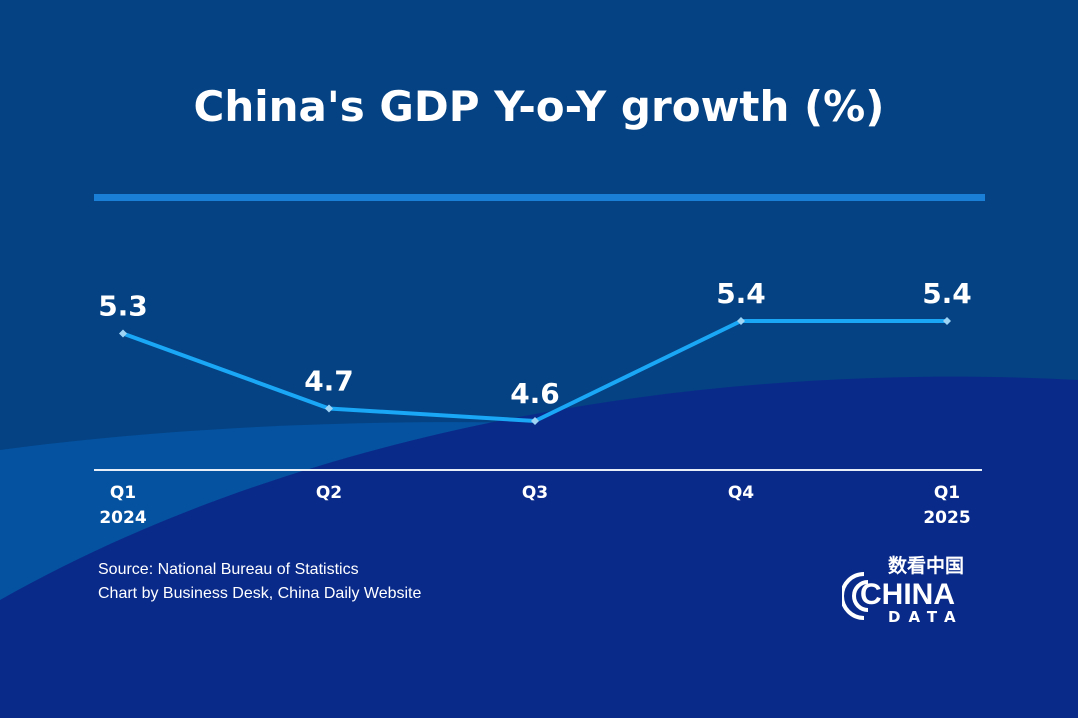  I want to click on data-label: 5.3, so click(123, 306).